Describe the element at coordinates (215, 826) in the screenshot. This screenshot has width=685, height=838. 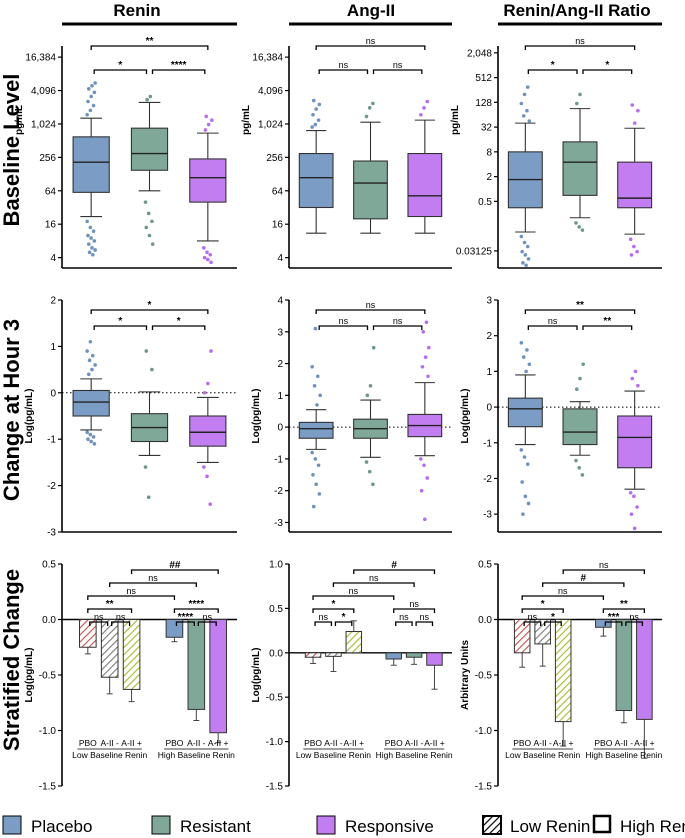
I see `legend-label-resistant: Resistant` at that location.